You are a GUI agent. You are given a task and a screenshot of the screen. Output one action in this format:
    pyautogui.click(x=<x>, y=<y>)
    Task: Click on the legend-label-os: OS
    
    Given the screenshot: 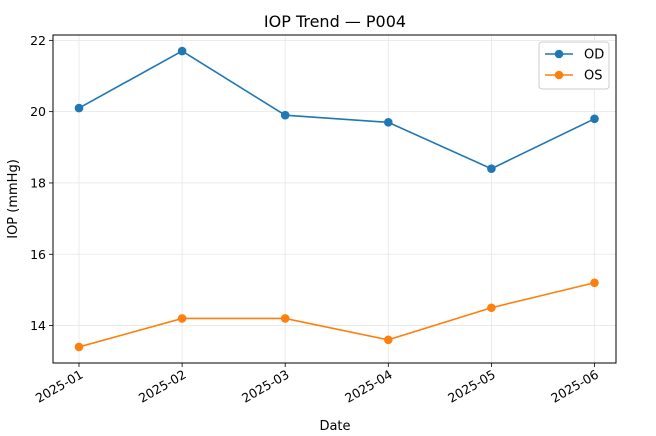 What is the action you would take?
    pyautogui.click(x=593, y=76)
    